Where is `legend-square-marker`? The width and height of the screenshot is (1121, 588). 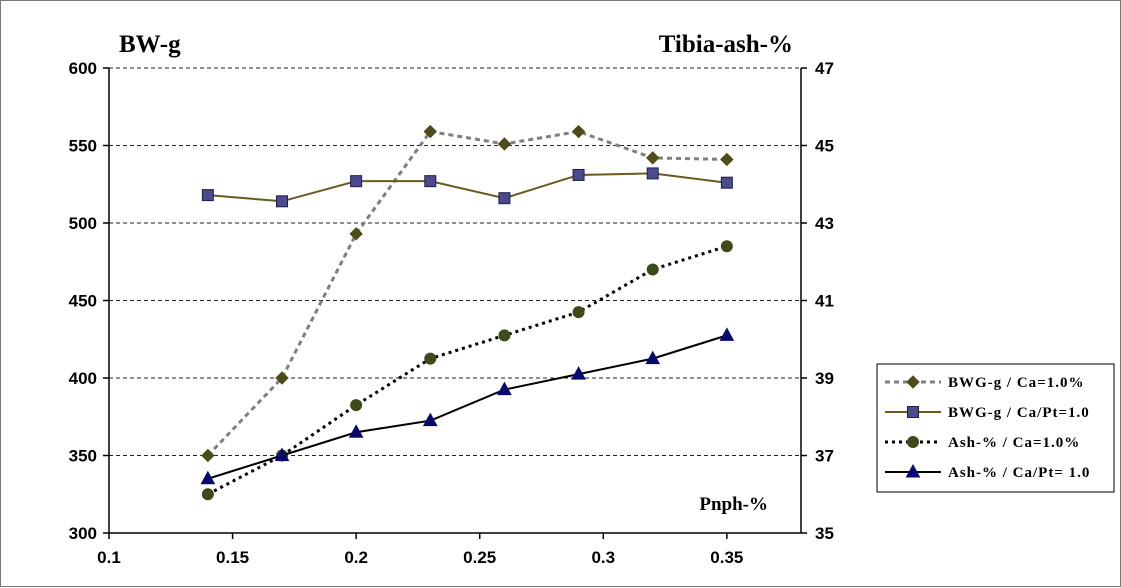
legend-square-marker is located at coordinates (913, 412).